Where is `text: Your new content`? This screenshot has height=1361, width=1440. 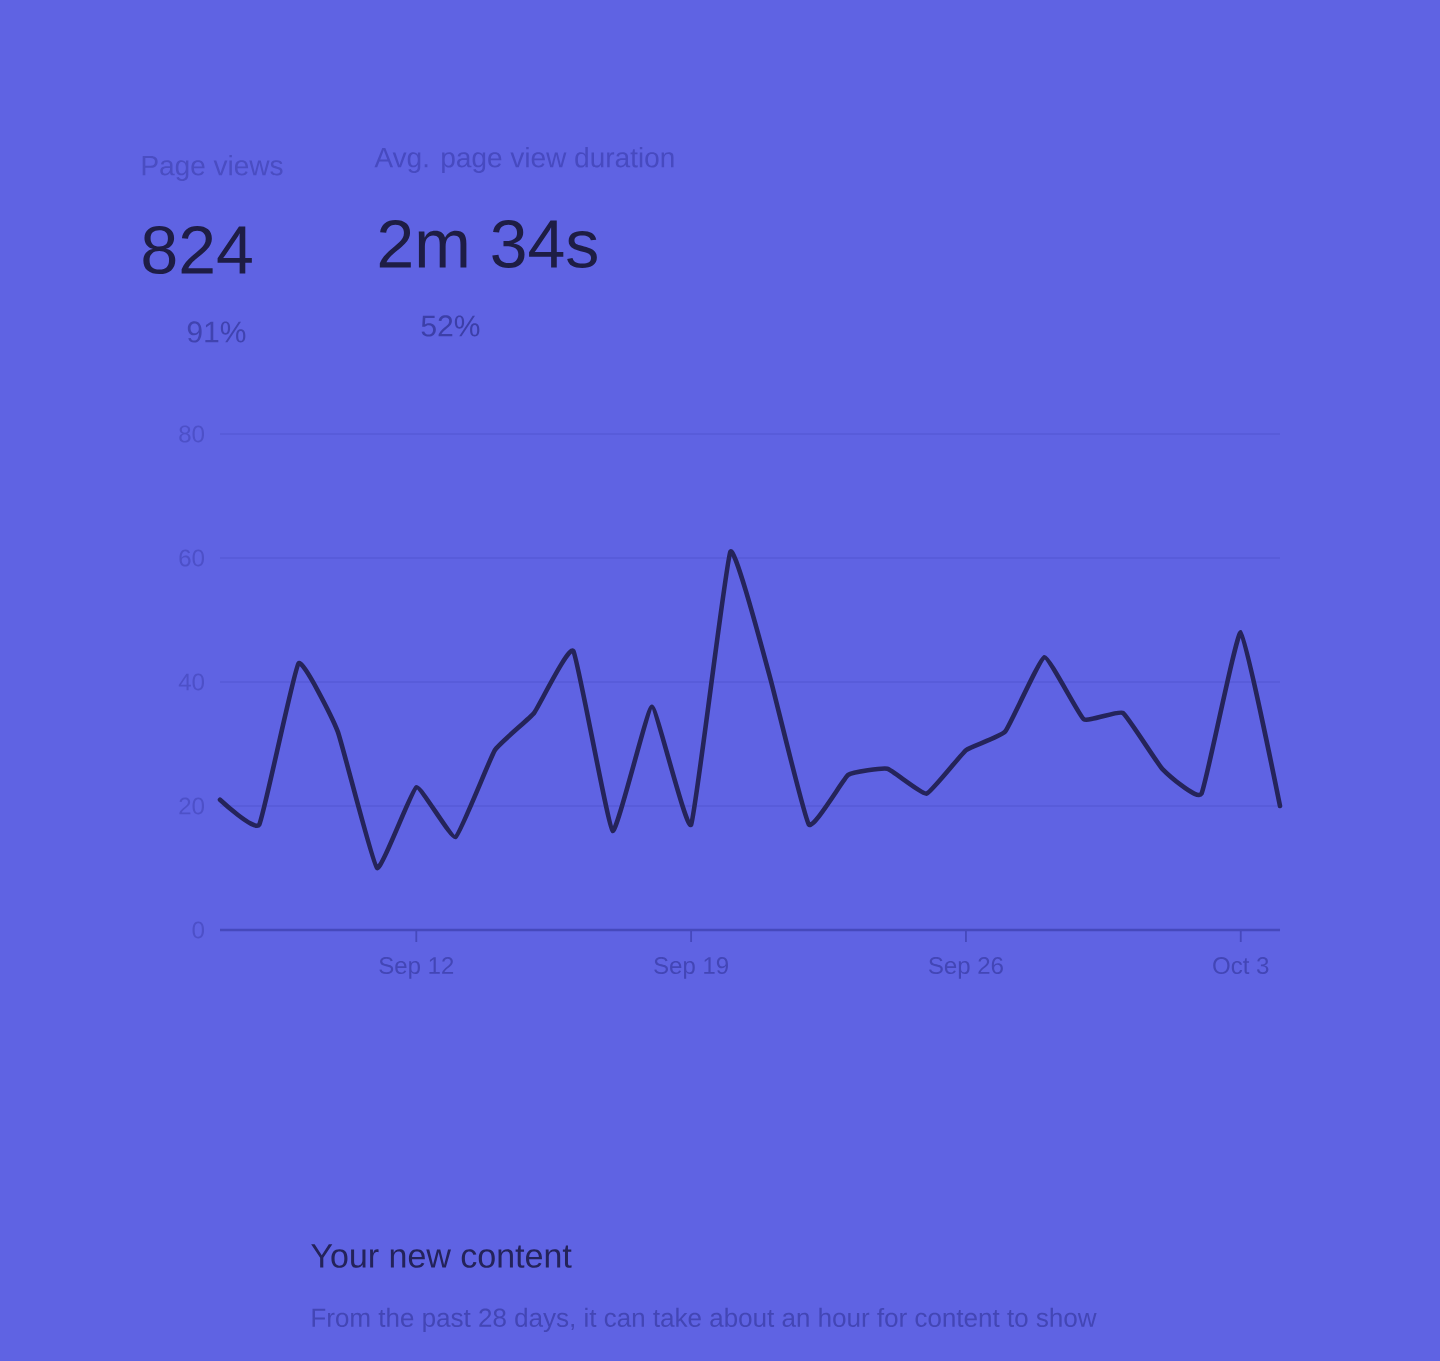
text: Your new content is located at coordinates (441, 1256).